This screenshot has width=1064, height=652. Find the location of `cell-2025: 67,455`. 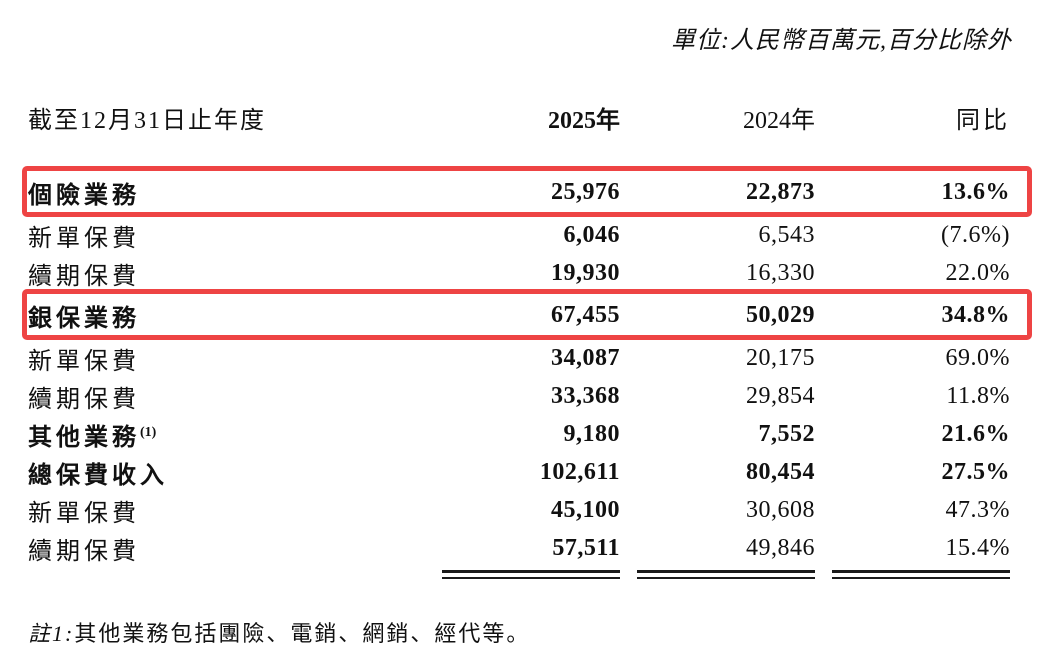

cell-2025: 67,455 is located at coordinates (585, 314).